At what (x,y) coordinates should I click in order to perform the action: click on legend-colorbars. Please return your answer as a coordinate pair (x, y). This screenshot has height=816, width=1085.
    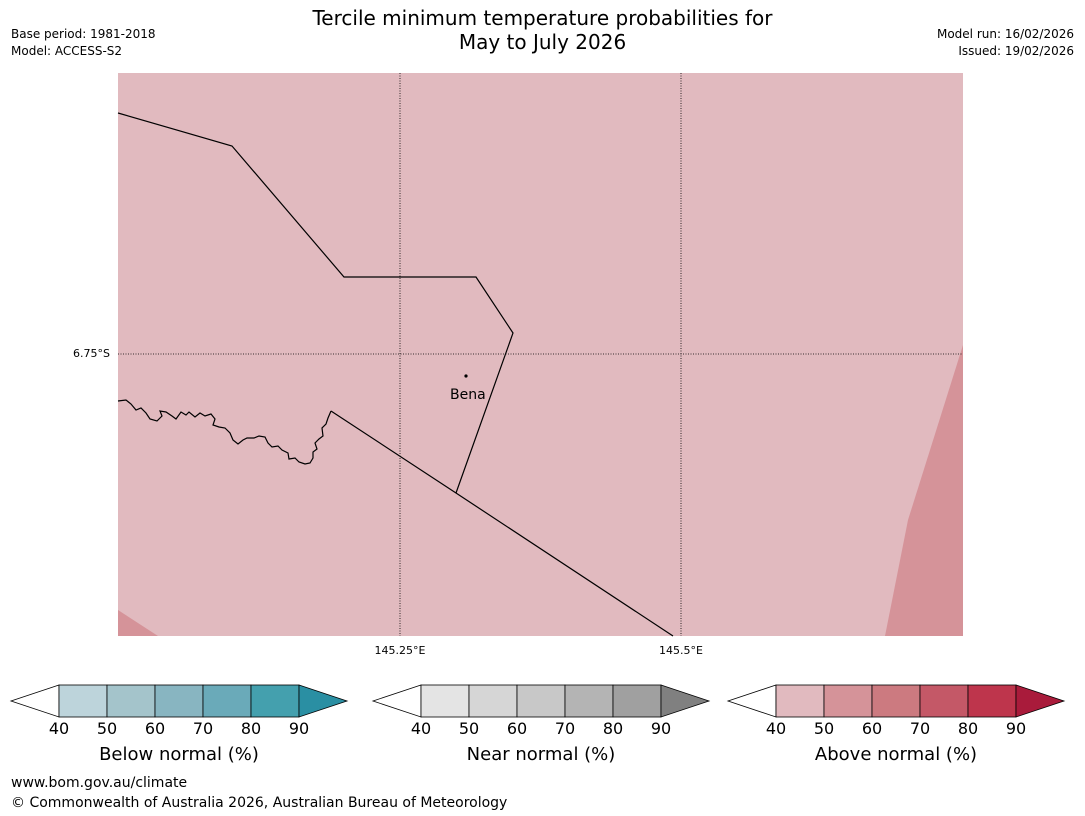
    Looking at the image, I should click on (537, 701).